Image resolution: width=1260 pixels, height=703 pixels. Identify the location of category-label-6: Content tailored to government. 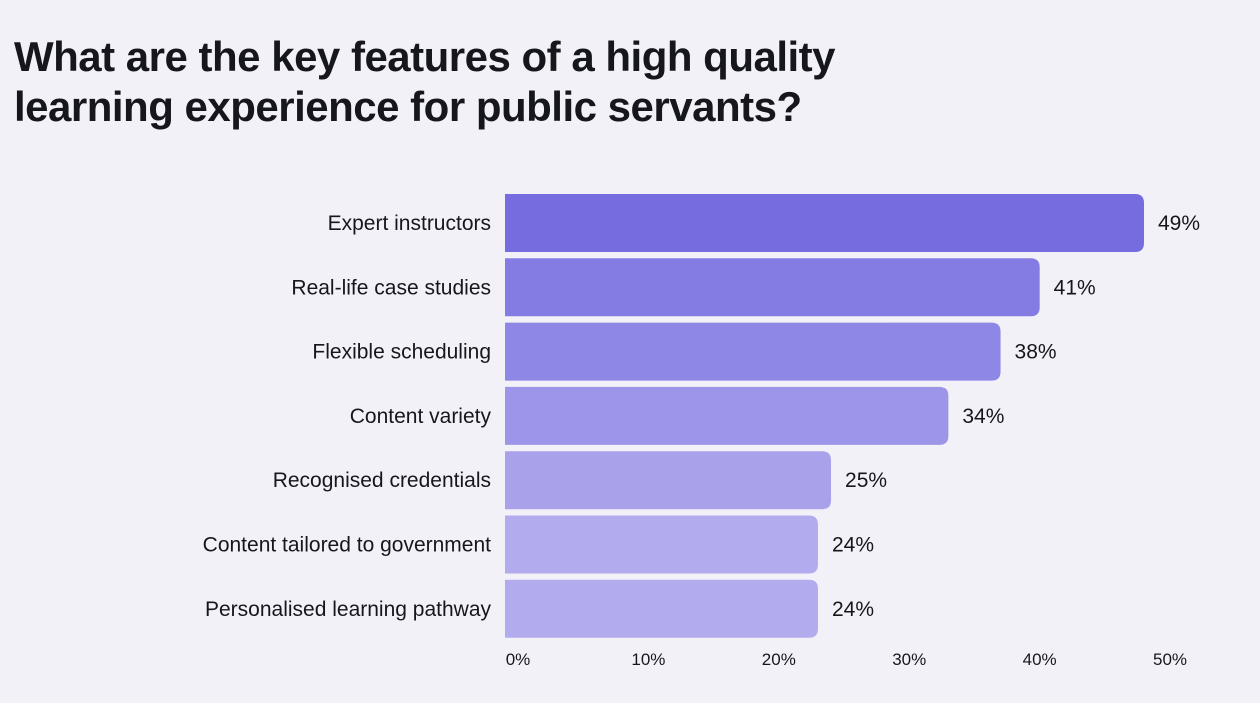
(347, 545).